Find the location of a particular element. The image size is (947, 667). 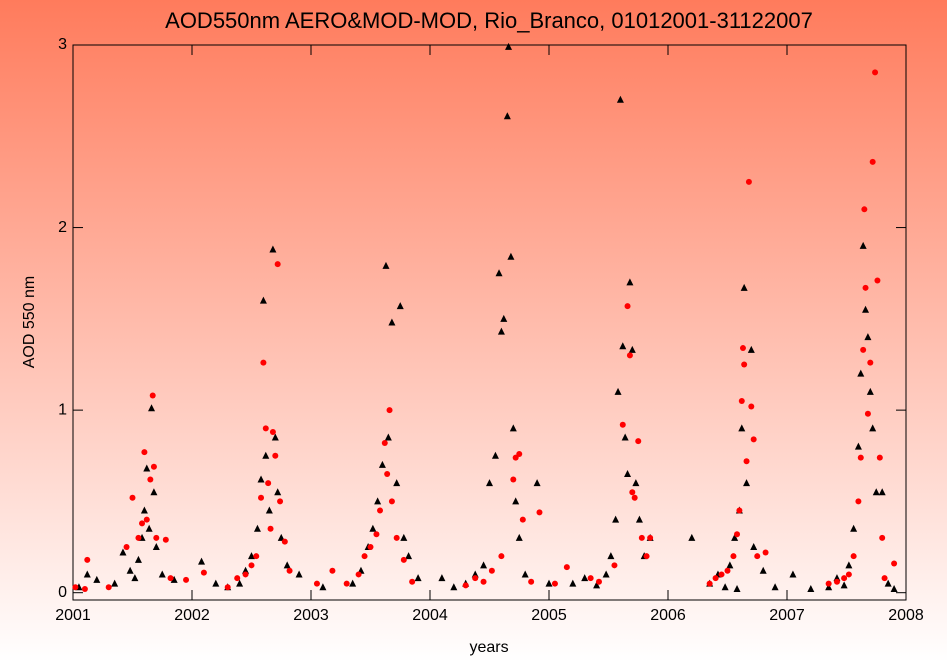

y-tick-label: 3 is located at coordinates (62, 44).